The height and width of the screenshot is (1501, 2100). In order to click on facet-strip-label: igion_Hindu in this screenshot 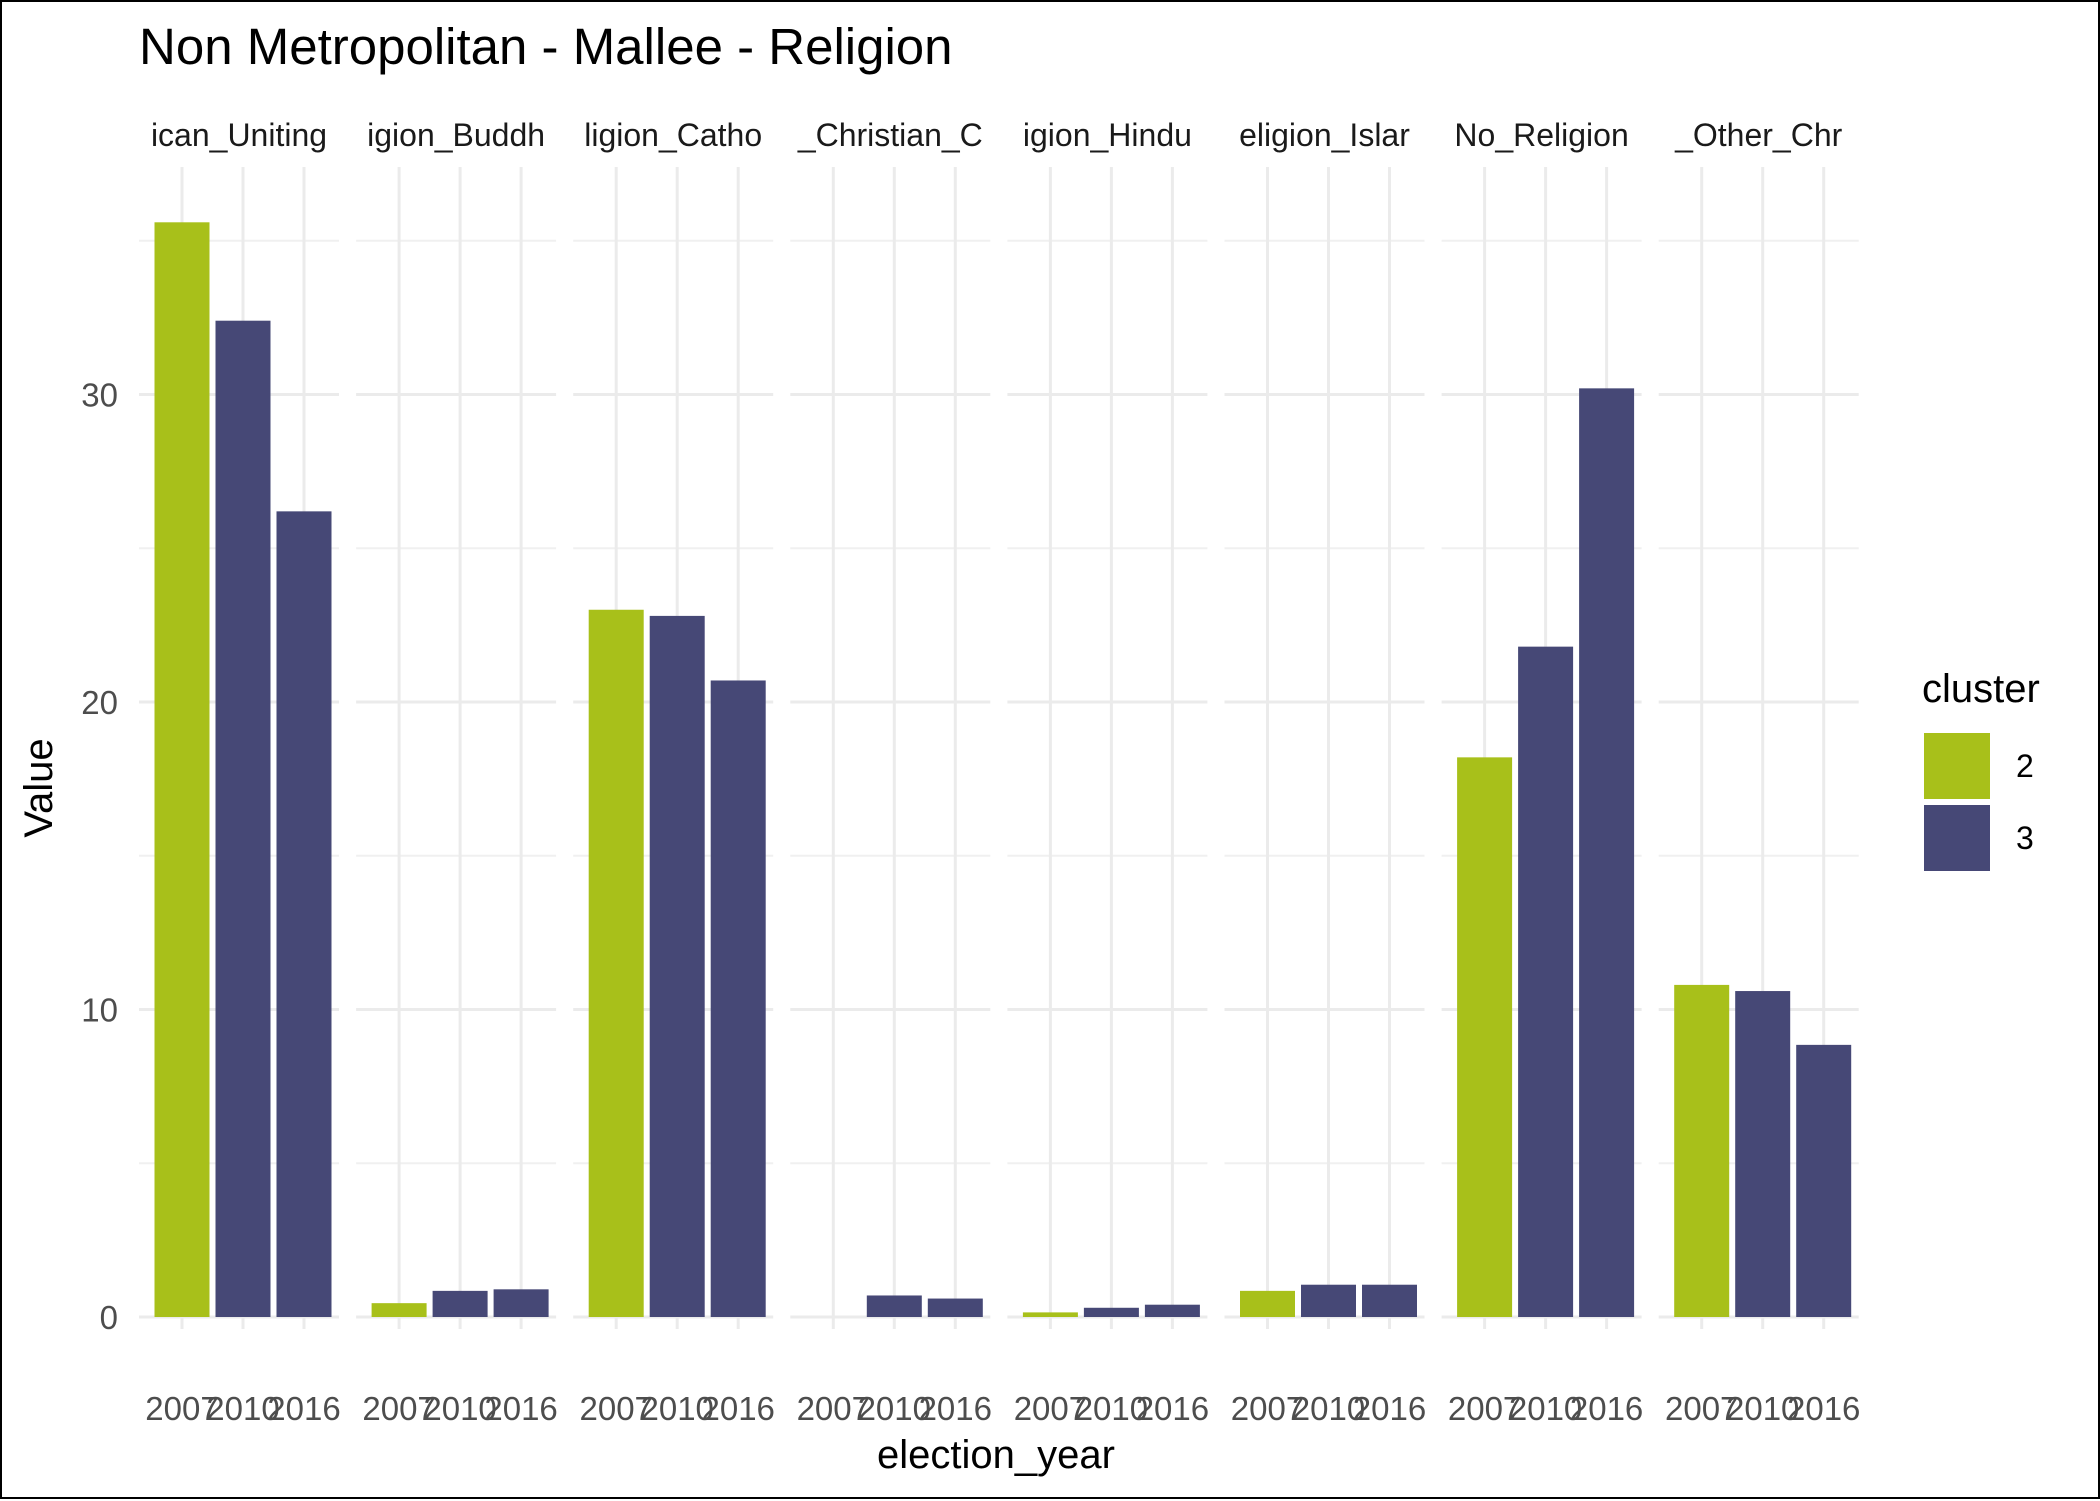, I will do `click(1107, 135)`.